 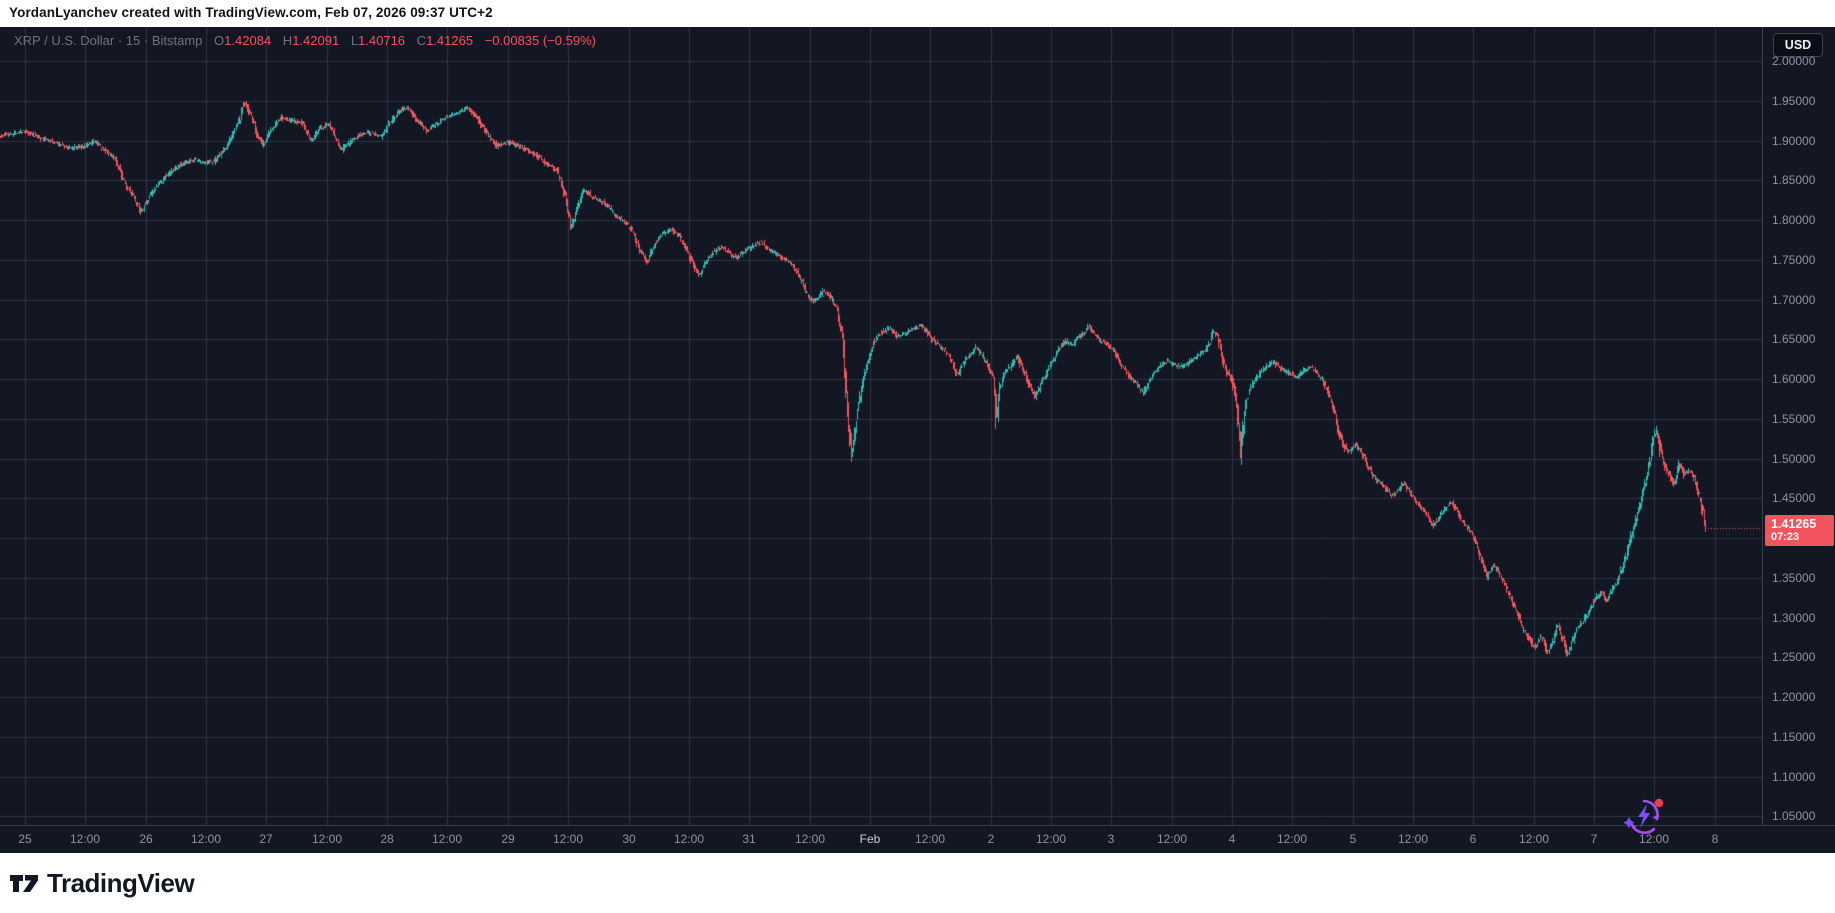 I want to click on open-value: 1.42084, so click(x=248, y=40).